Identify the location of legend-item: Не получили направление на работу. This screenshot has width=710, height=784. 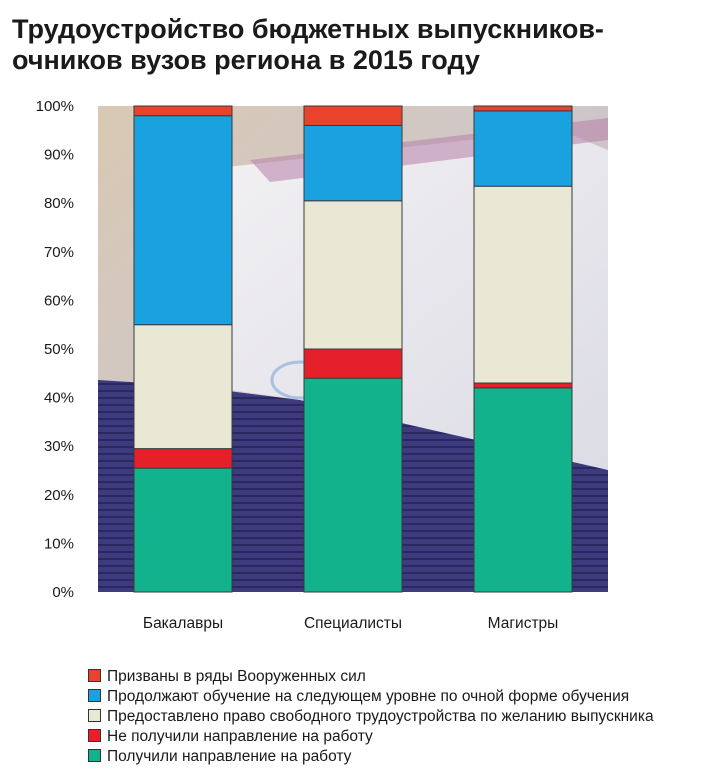
(230, 737).